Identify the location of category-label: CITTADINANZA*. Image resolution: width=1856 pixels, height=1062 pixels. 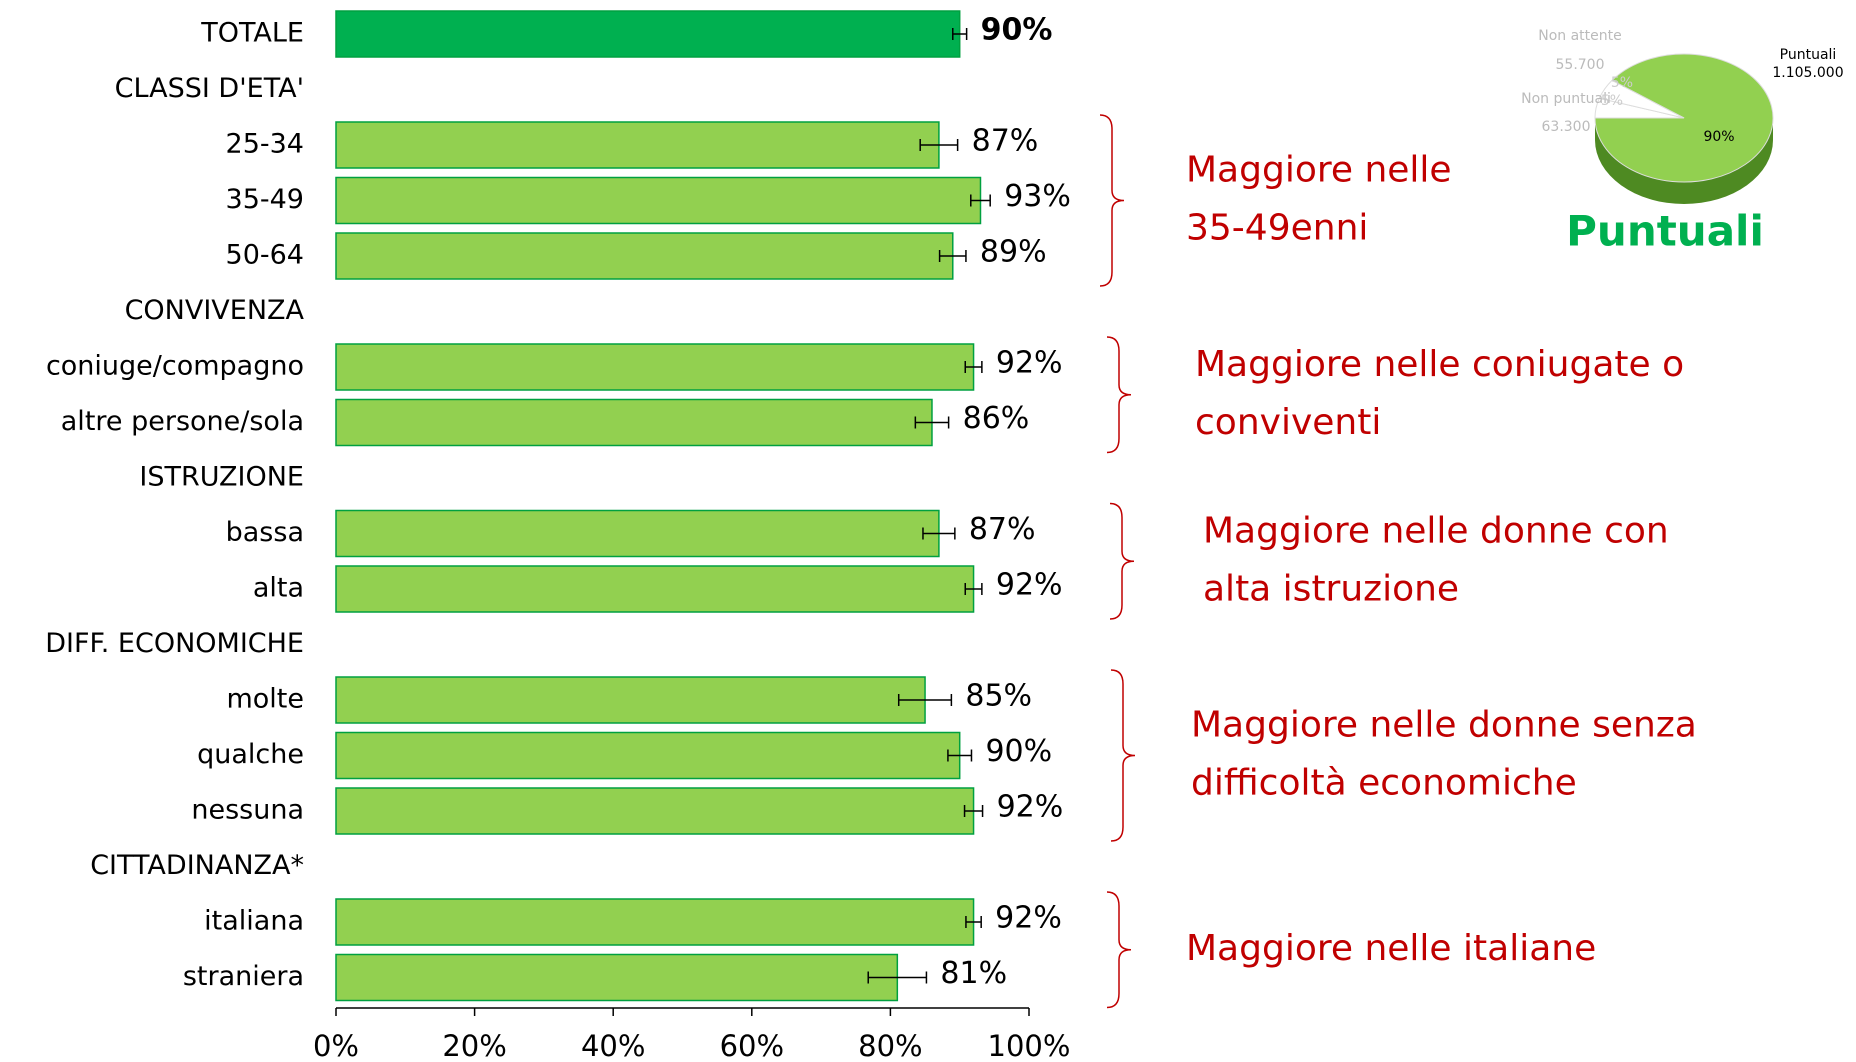
(197, 865).